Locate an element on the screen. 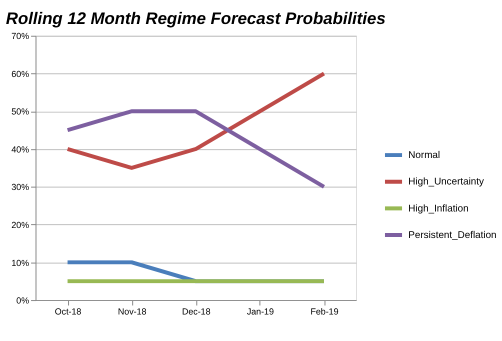 This screenshot has height=341, width=502. legend-label: High_Inflation is located at coordinates (438, 208).